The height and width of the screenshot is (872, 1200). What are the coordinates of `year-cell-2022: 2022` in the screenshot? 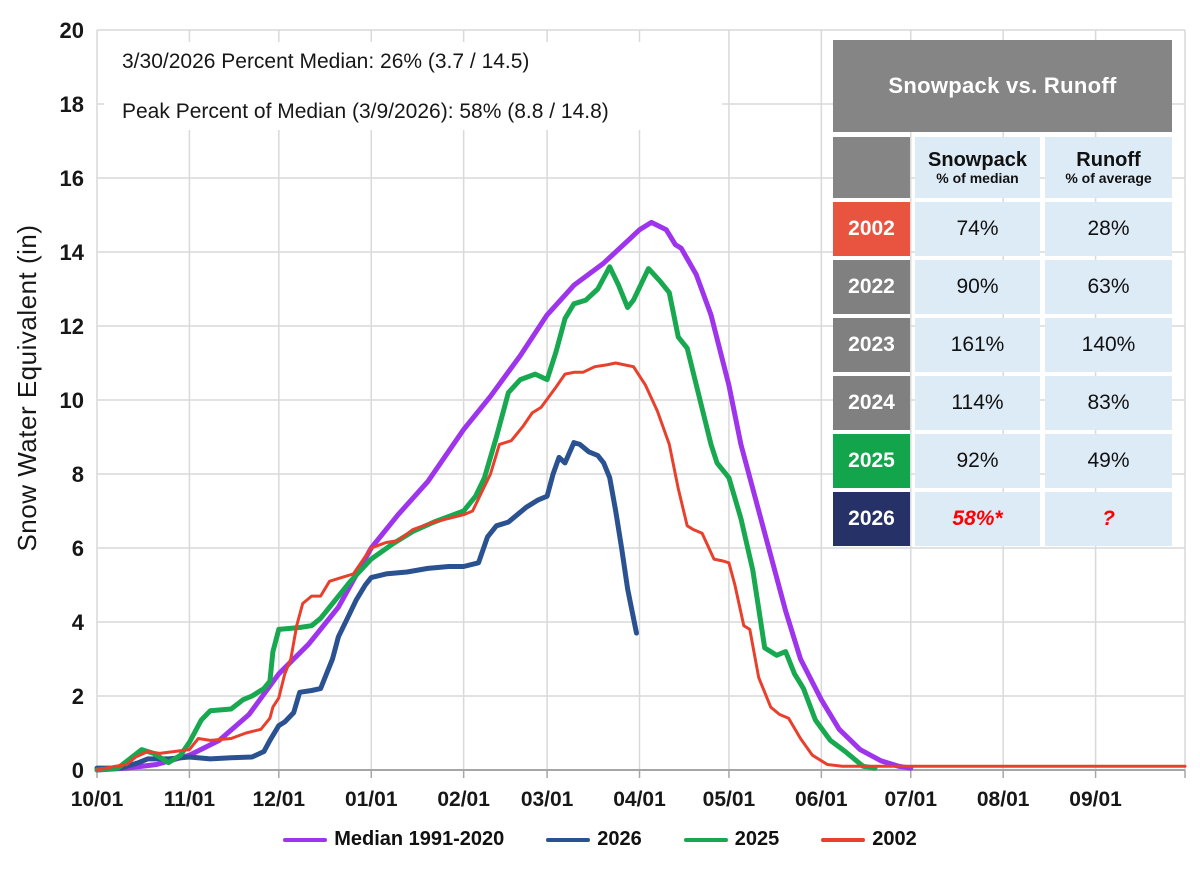 It's located at (871, 287).